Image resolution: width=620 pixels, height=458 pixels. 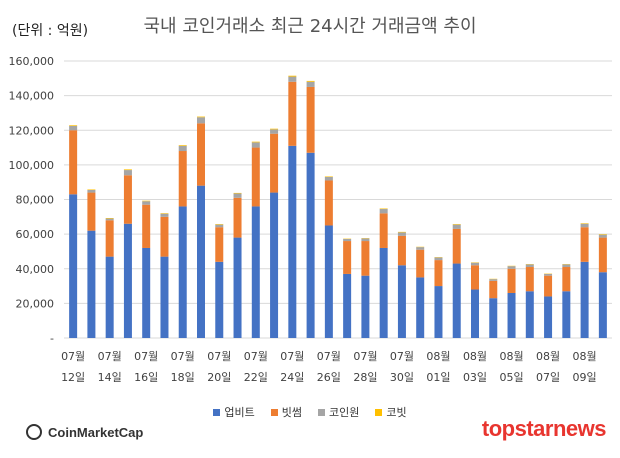 I want to click on y-tick-label: 20,000, so click(x=35, y=303).